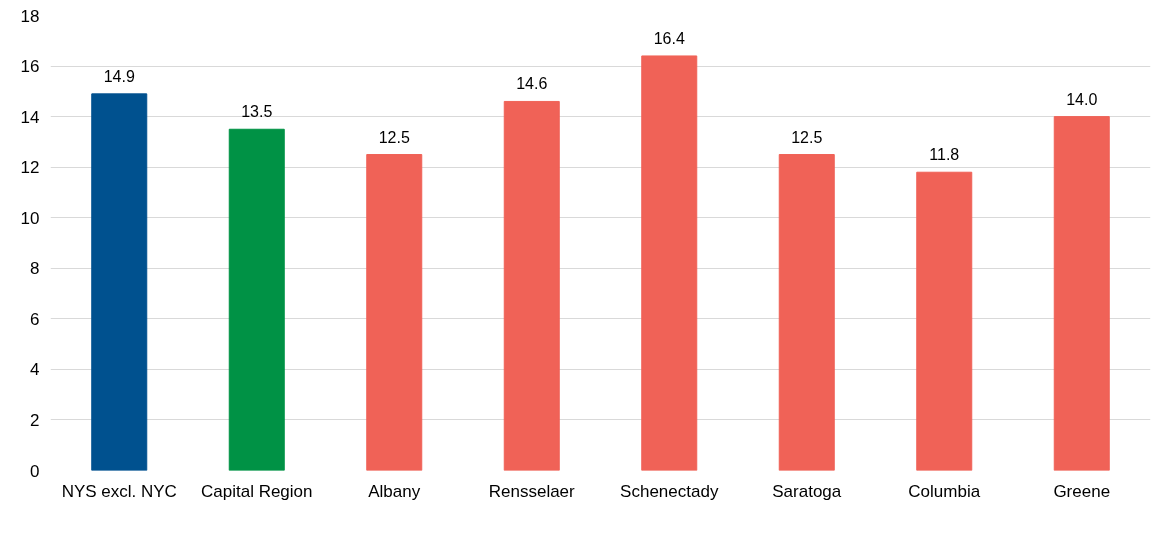 The image size is (1164, 533). What do you see at coordinates (394, 491) in the screenshot?
I see `x-tick-label: Albany` at bounding box center [394, 491].